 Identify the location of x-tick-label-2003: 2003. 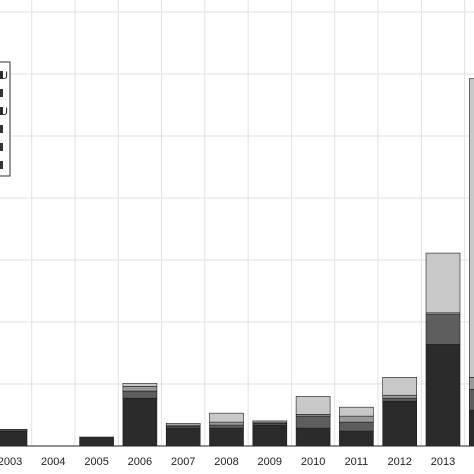
(11, 462).